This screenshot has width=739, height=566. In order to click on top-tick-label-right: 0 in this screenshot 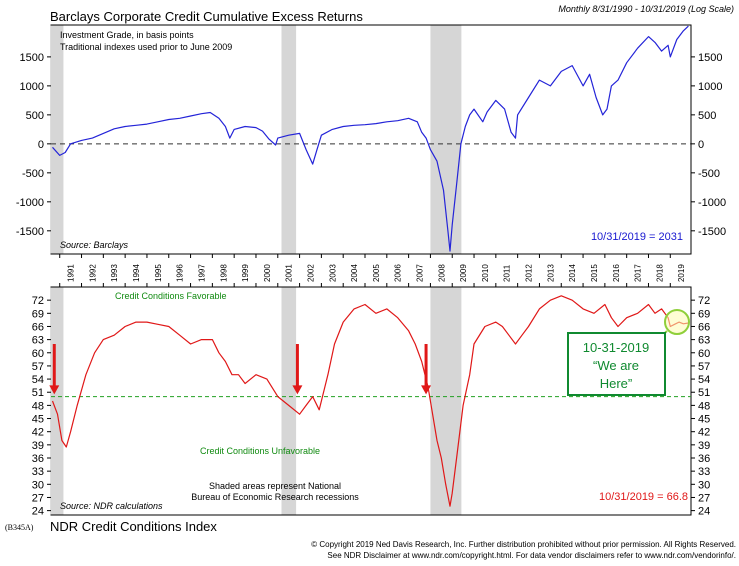, I will do `click(701, 145)`.